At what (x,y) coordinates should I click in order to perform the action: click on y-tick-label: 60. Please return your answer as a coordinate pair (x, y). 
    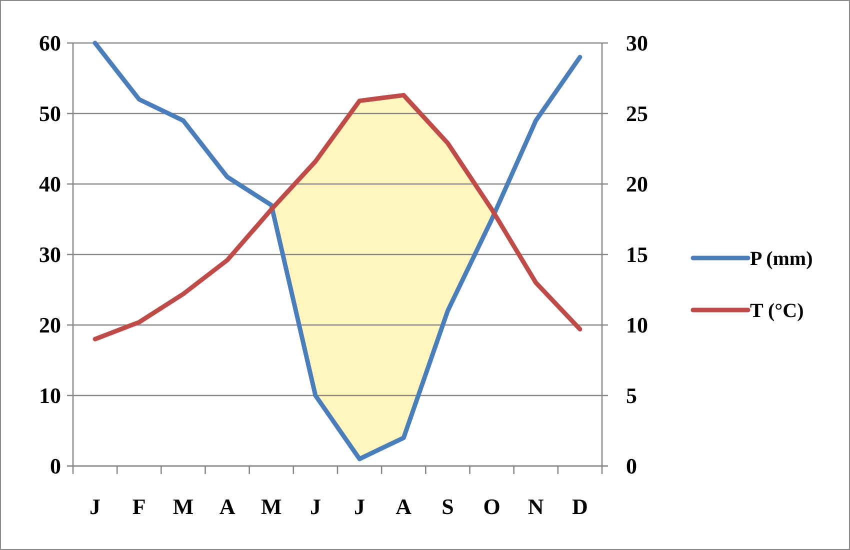
    Looking at the image, I should click on (50, 43).